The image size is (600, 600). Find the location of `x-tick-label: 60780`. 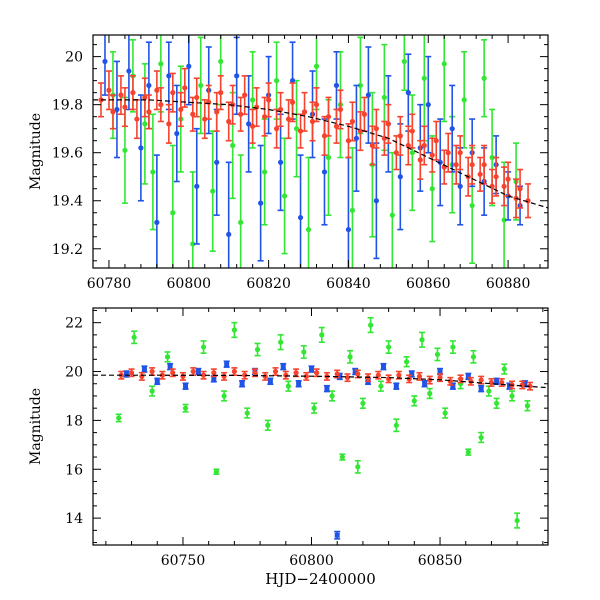

x-tick-label: 60780 is located at coordinates (109, 284).